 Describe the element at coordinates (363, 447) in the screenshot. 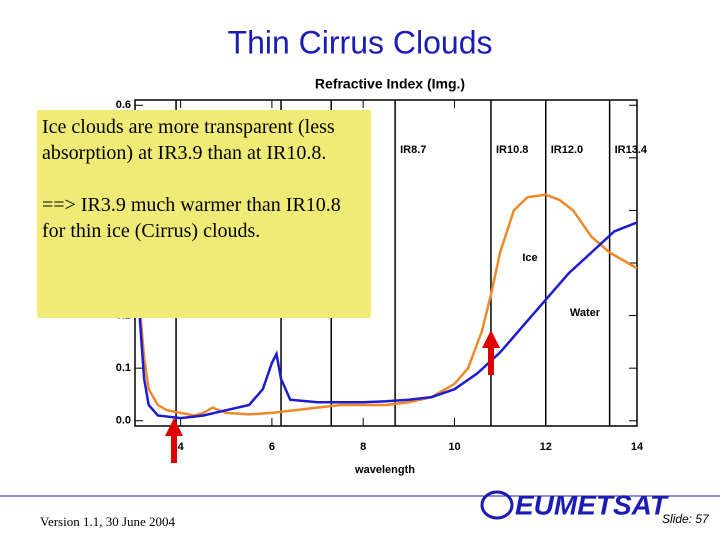

I see `x-tick-label: 8` at that location.